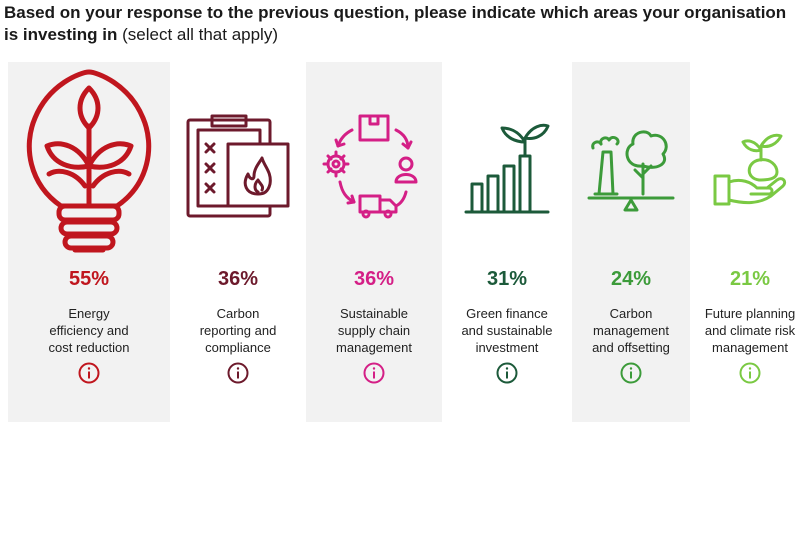  What do you see at coordinates (200, 34) in the screenshot?
I see `question-note: (select all that apply)` at bounding box center [200, 34].